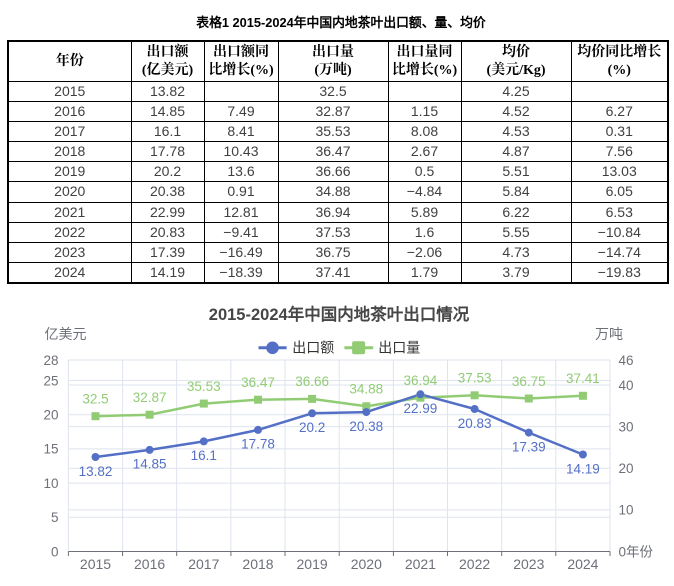 This screenshot has width=674, height=586. What do you see at coordinates (313, 348) in the screenshot?
I see `svg-text: 出口额` at bounding box center [313, 348].